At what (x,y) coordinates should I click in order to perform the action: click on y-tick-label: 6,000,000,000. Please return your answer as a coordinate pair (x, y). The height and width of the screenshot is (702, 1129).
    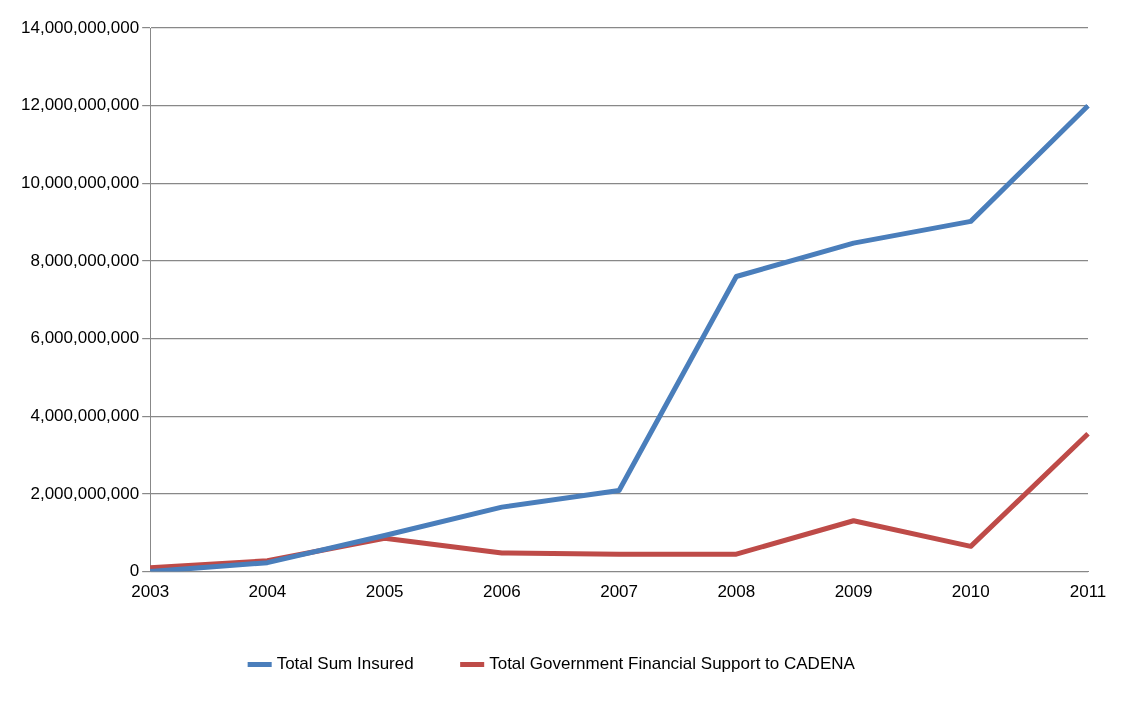
    Looking at the image, I should click on (85, 338).